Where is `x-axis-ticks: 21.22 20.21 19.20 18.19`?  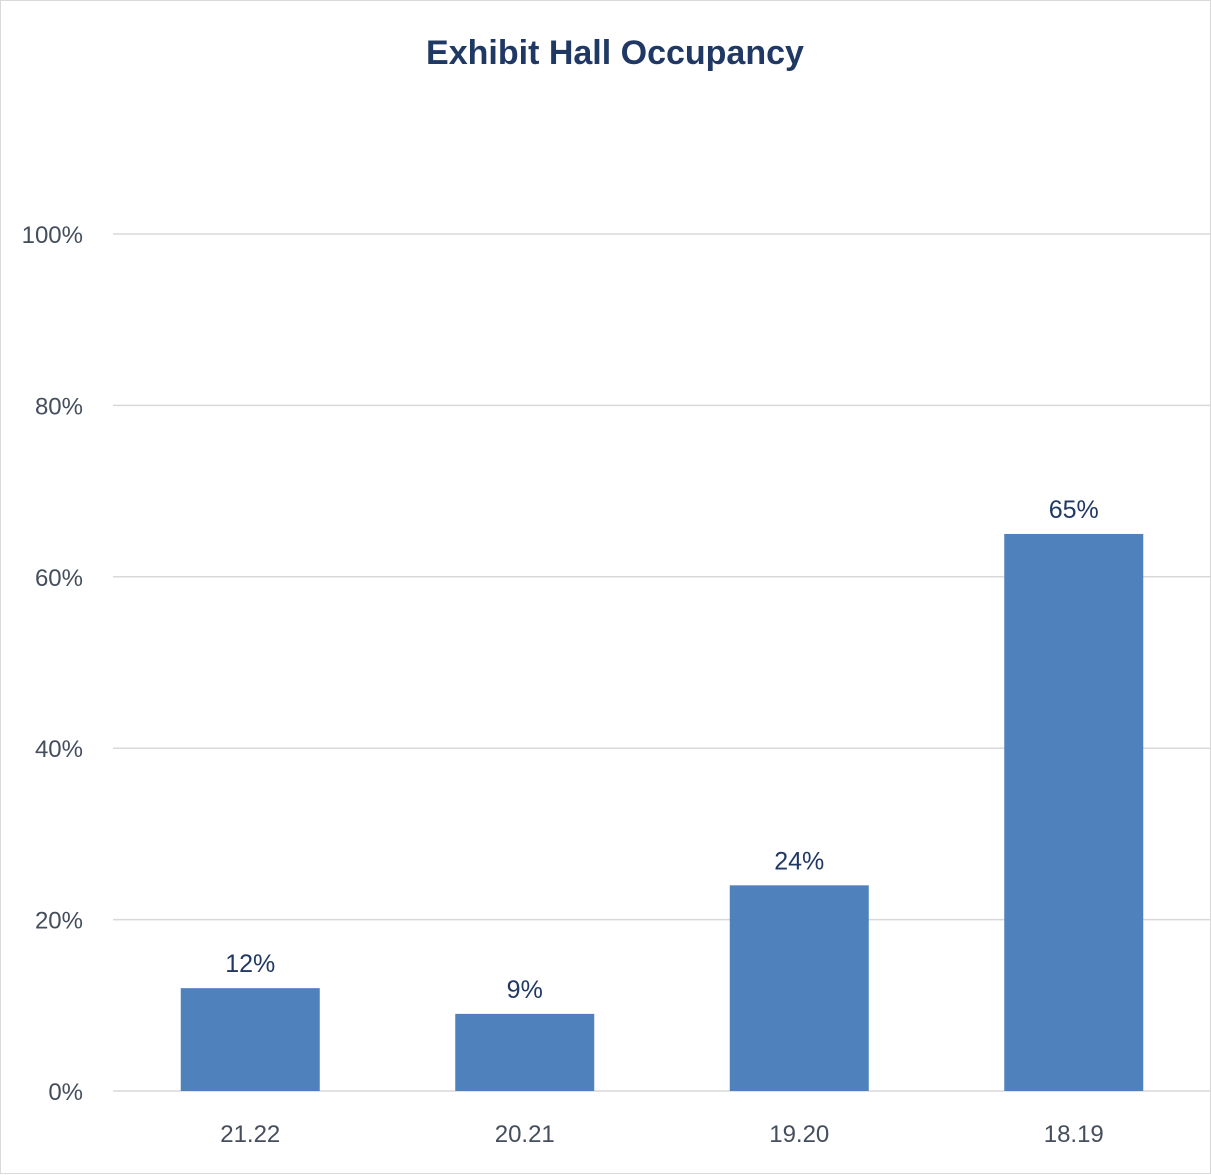 x-axis-ticks: 21.22 20.21 19.20 18.19 is located at coordinates (662, 1134).